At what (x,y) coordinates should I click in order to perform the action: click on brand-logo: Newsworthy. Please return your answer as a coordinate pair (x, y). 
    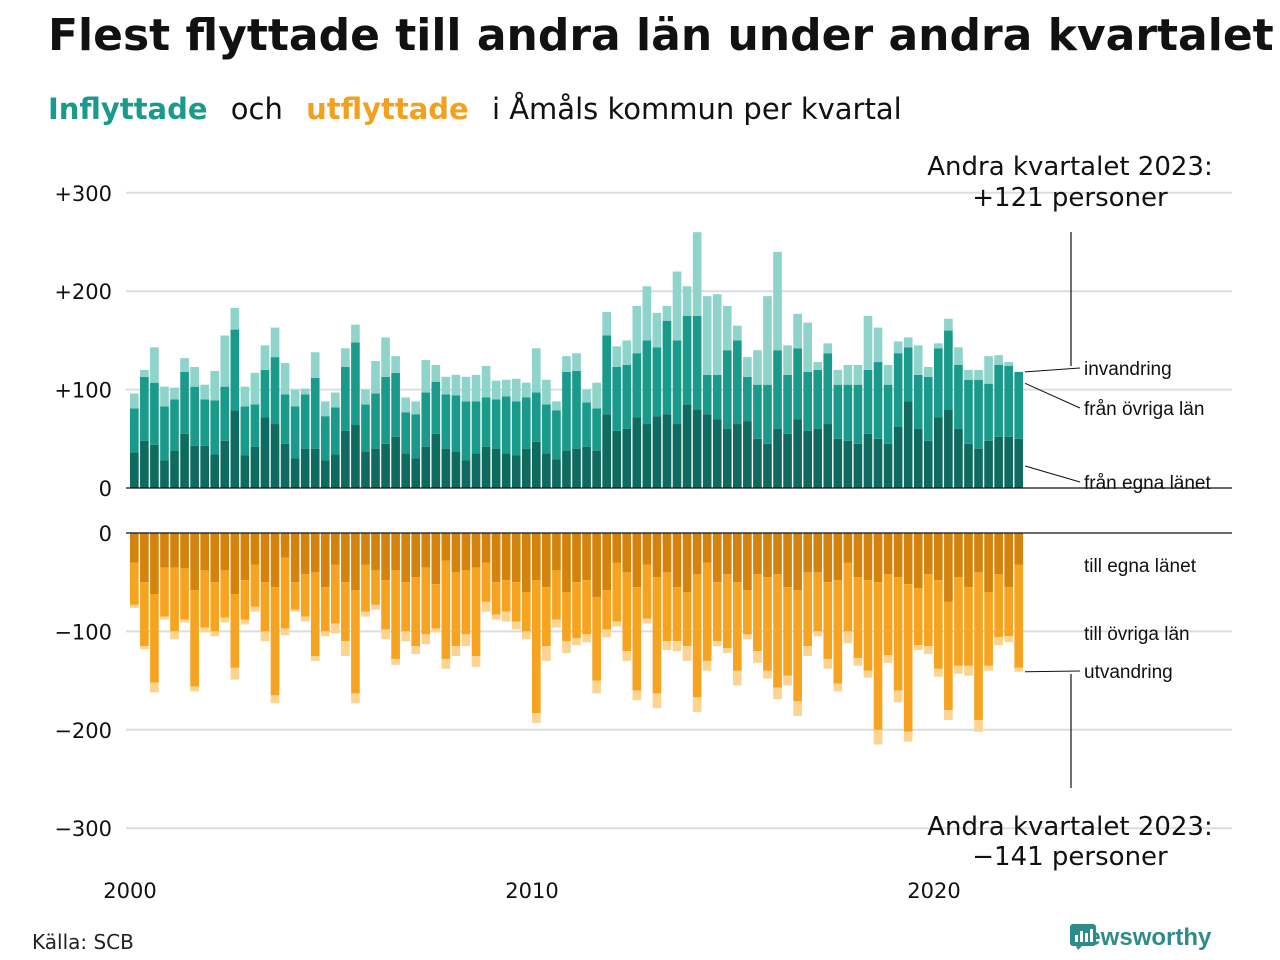
    Looking at the image, I should click on (1140, 938).